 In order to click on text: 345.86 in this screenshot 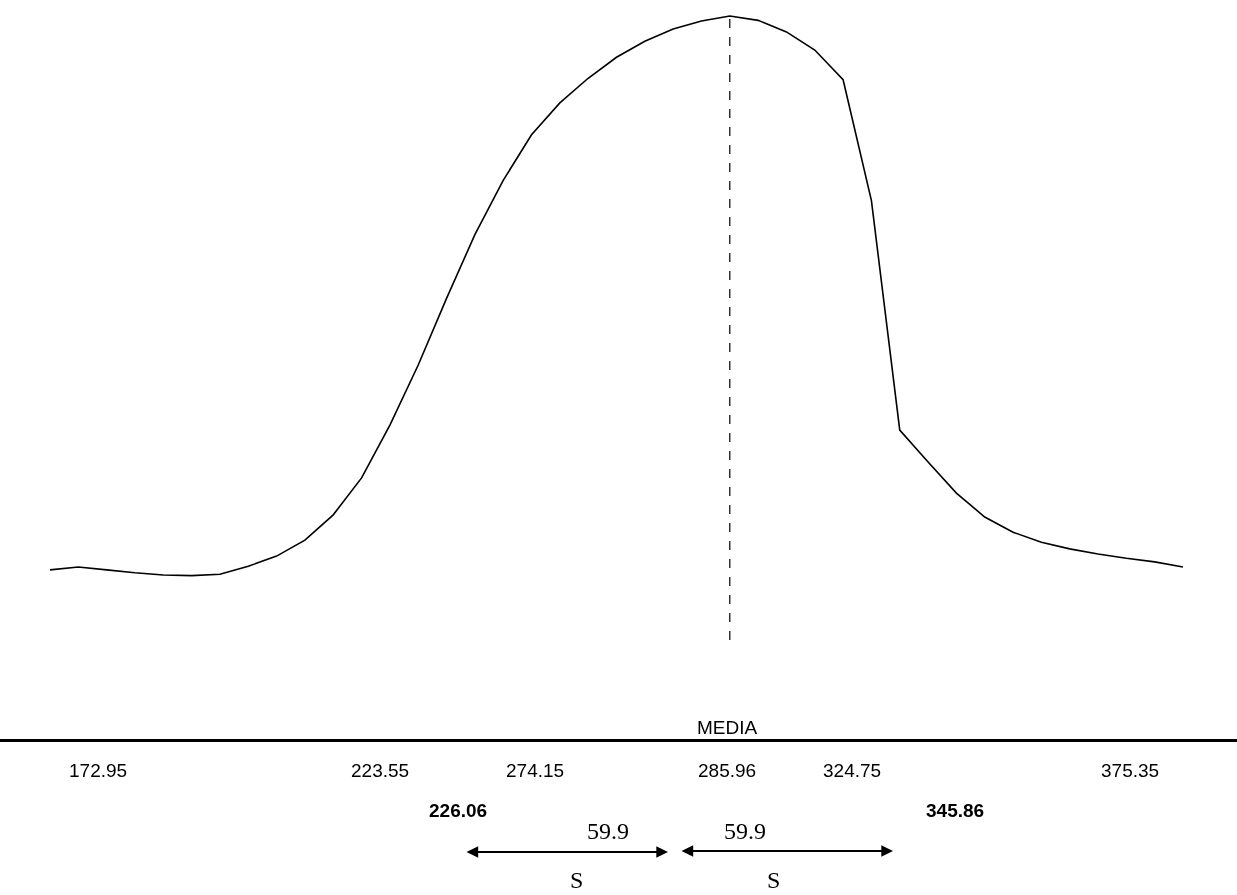, I will do `click(955, 810)`.